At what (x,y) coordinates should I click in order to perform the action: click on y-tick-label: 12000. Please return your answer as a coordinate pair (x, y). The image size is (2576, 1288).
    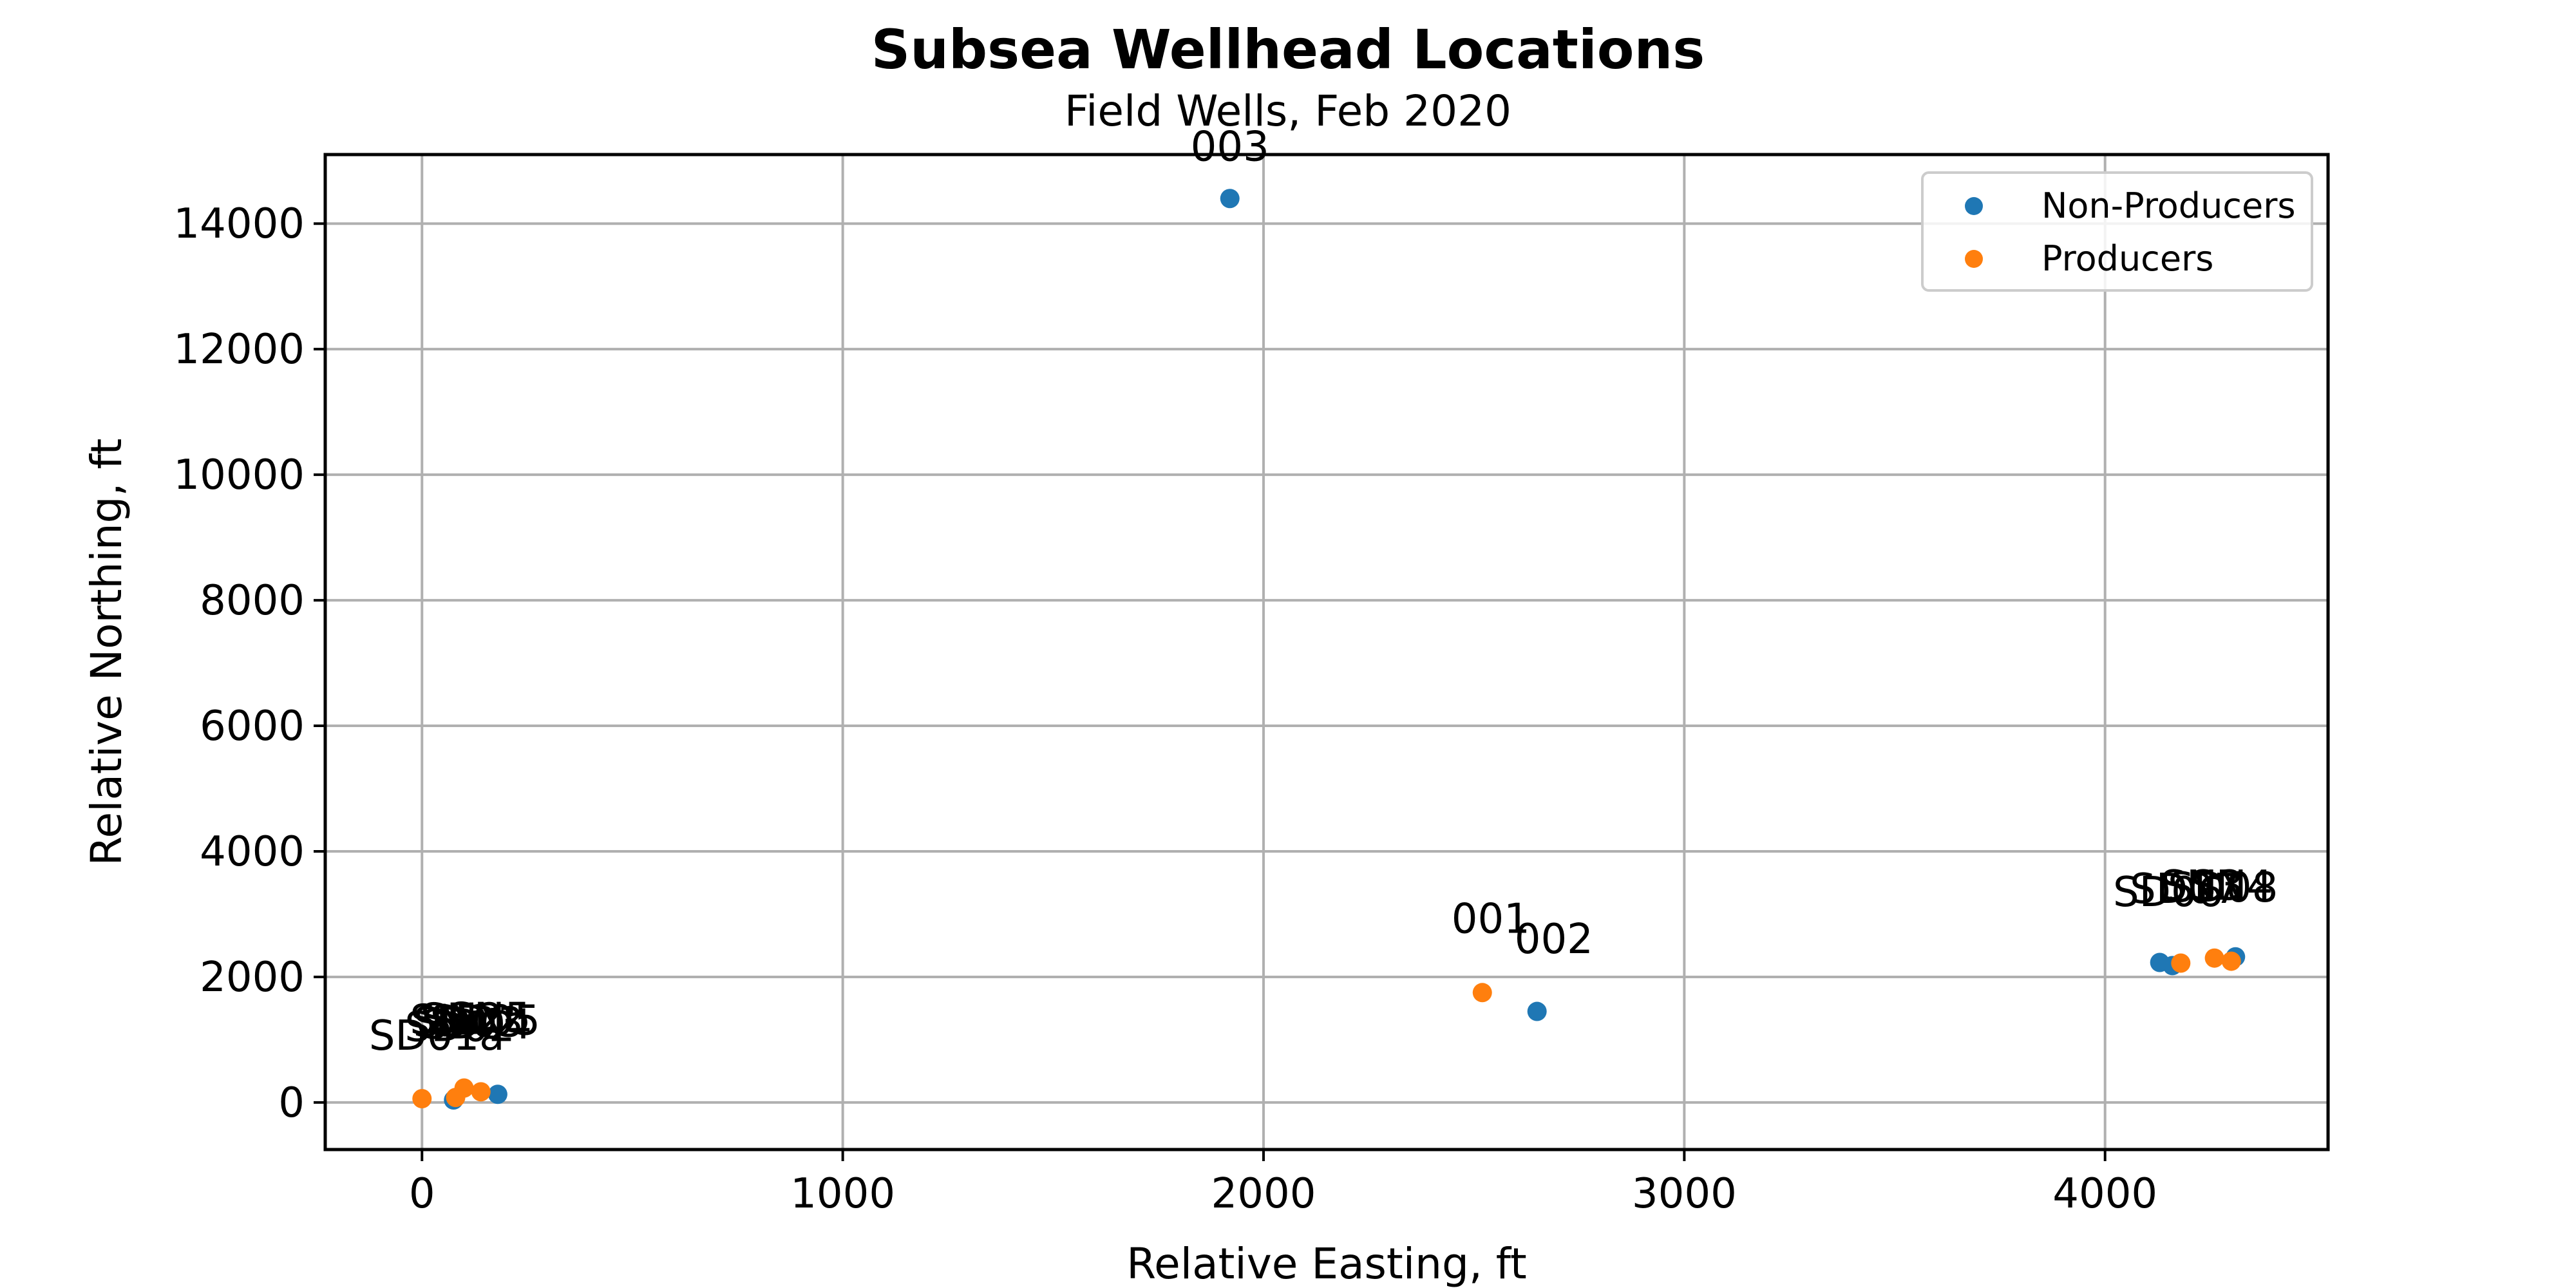
    Looking at the image, I should click on (239, 350).